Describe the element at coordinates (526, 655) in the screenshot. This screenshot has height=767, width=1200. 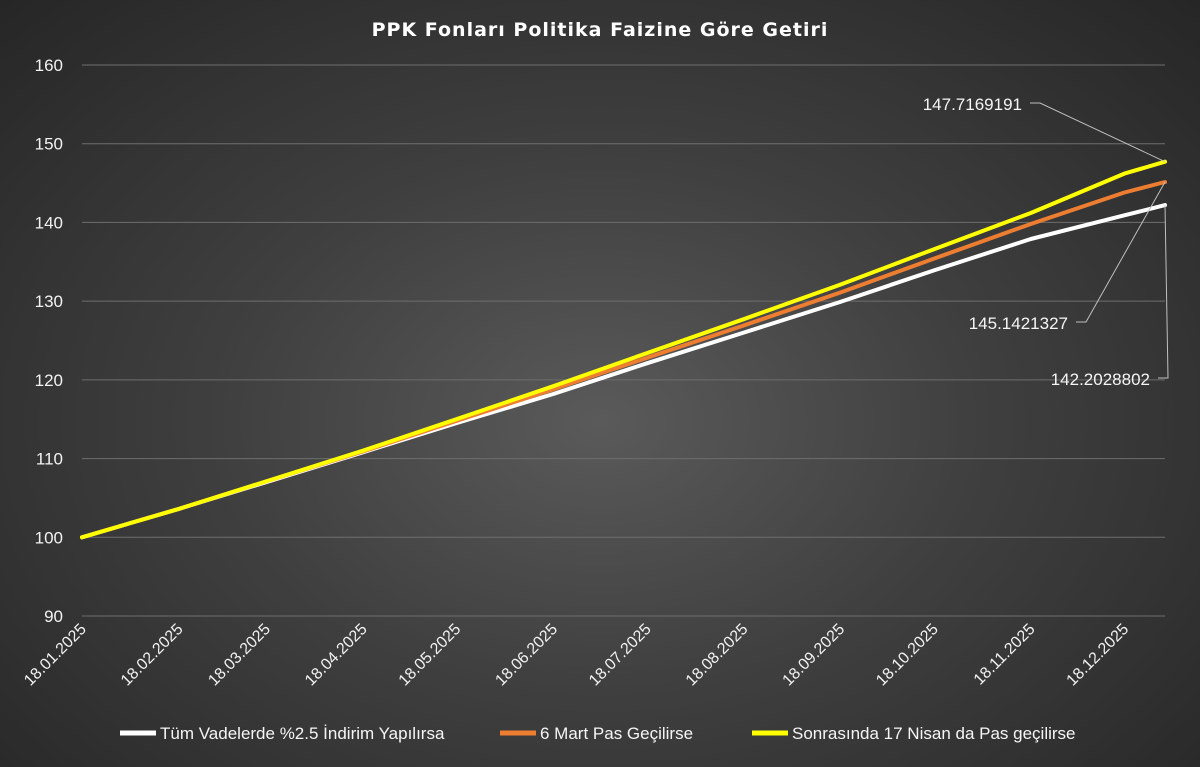
I see `x-tick-label: 18.06.2025` at that location.